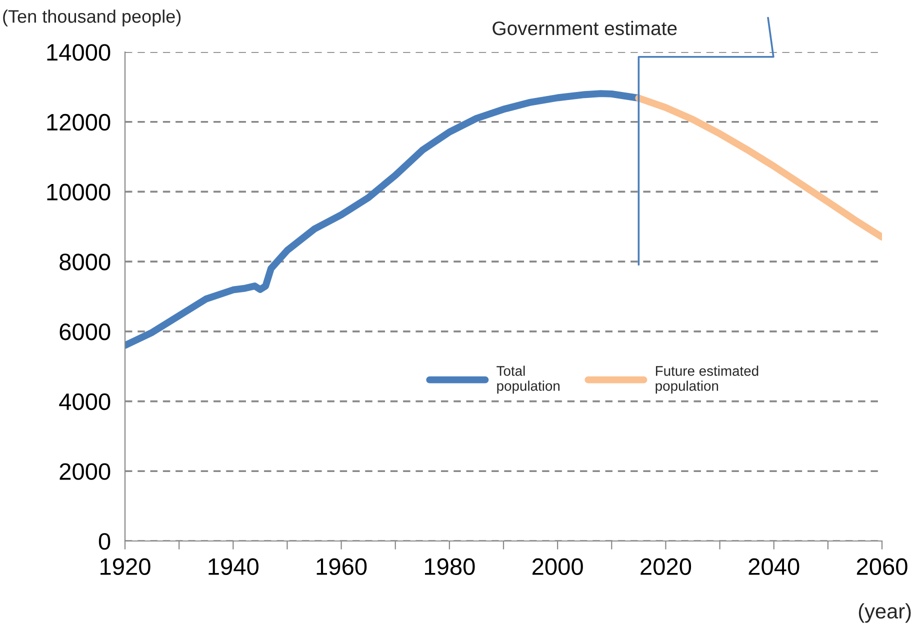 The height and width of the screenshot is (629, 919). Describe the element at coordinates (78, 122) in the screenshot. I see `y-tick-label: 12000` at that location.